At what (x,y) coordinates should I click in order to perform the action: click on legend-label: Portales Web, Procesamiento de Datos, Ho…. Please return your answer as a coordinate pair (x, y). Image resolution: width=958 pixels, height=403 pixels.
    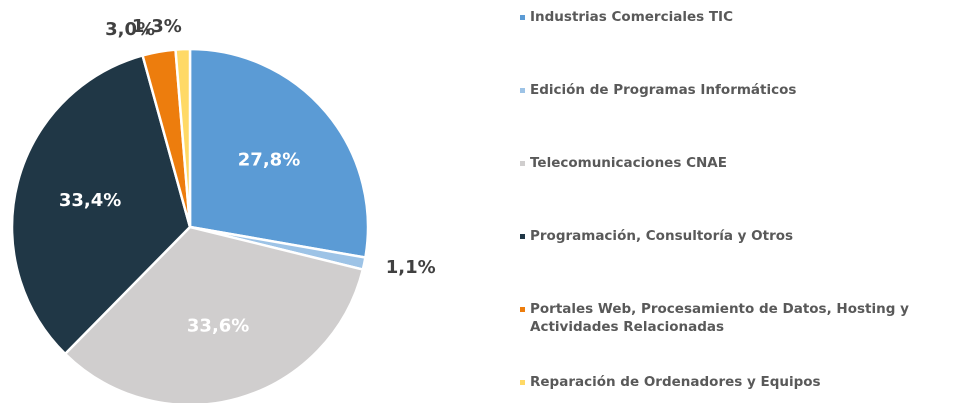
    Looking at the image, I should click on (719, 318).